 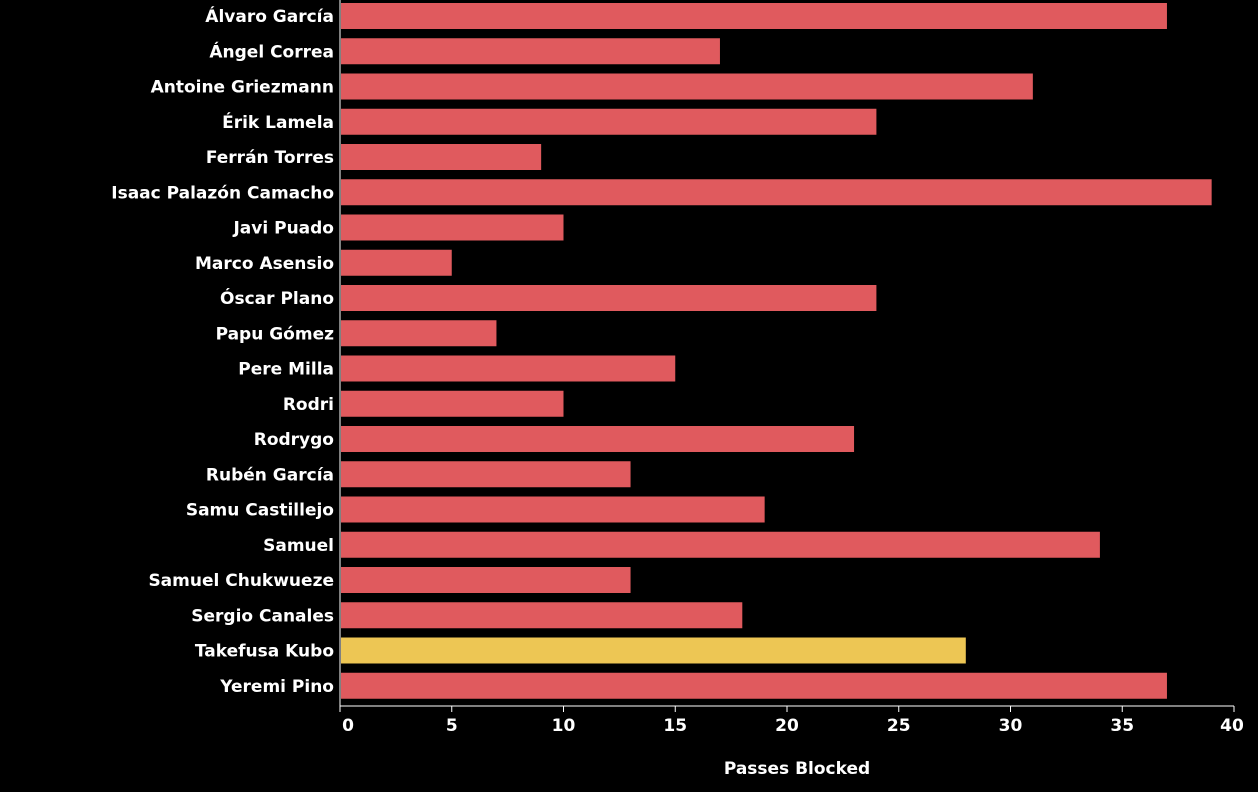 I want to click on x-tick-label: 10, so click(x=564, y=726).